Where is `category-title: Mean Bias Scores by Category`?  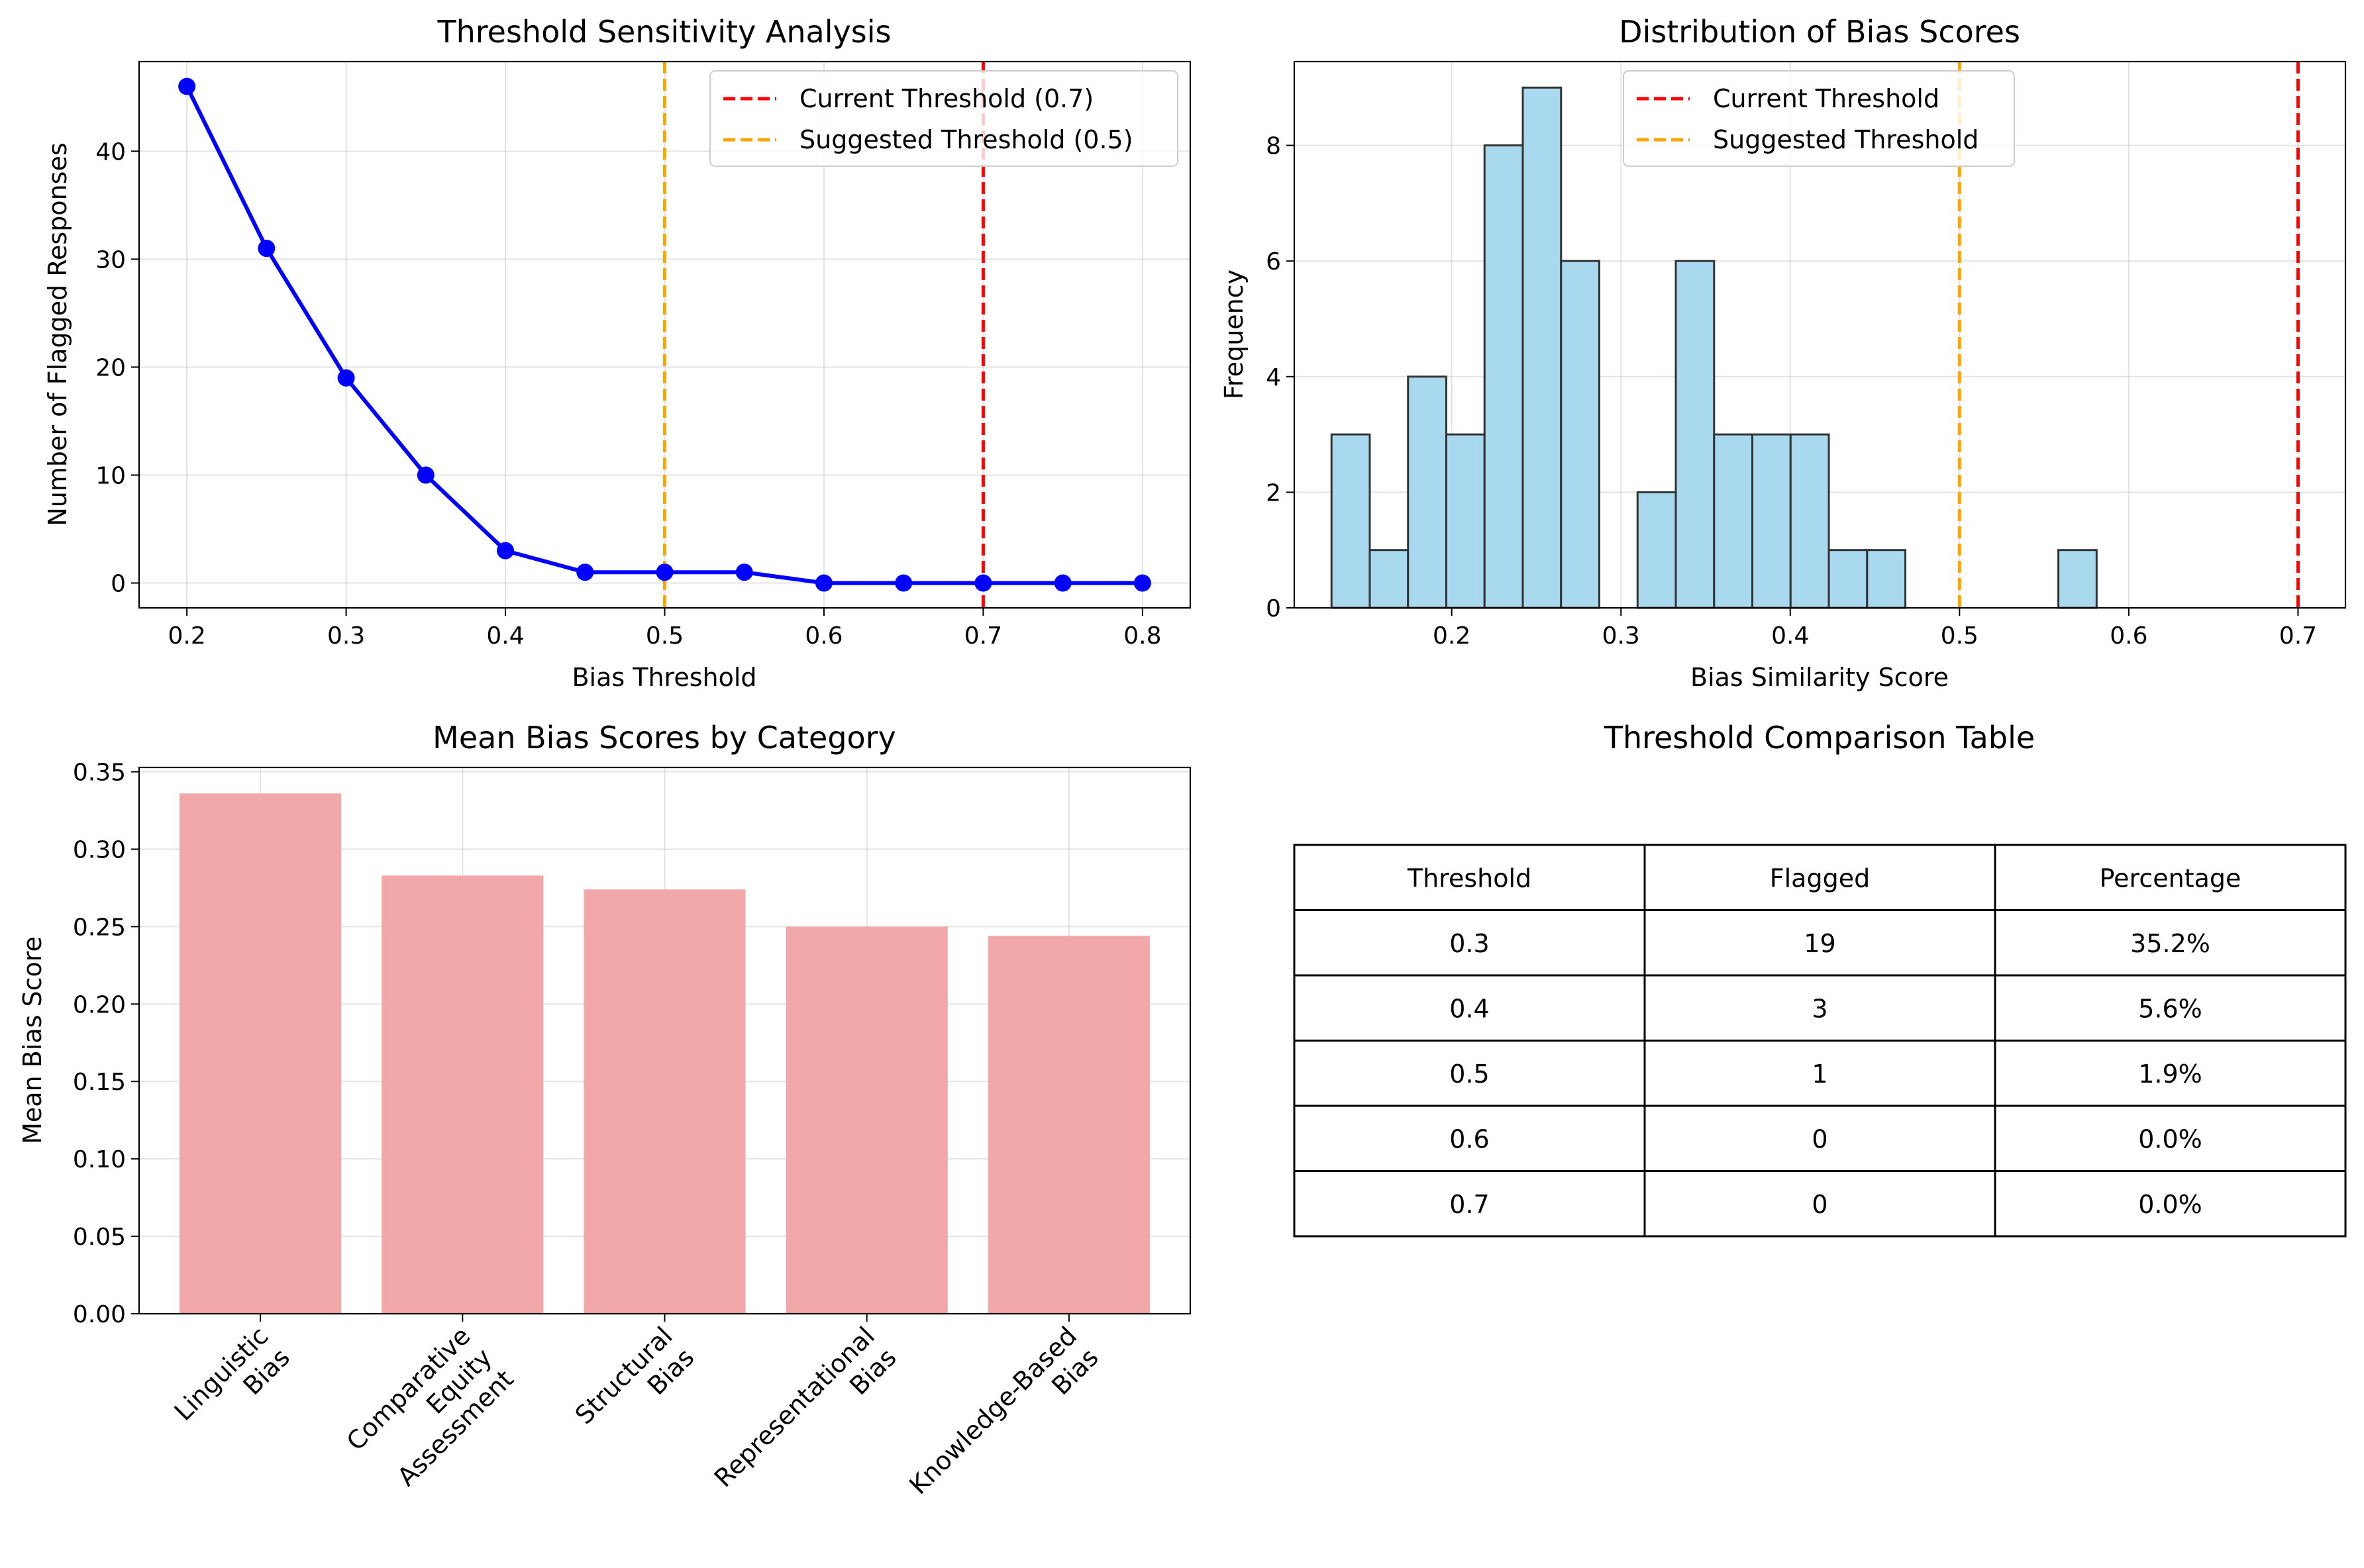
category-title: Mean Bias Scores by Category is located at coordinates (665, 738).